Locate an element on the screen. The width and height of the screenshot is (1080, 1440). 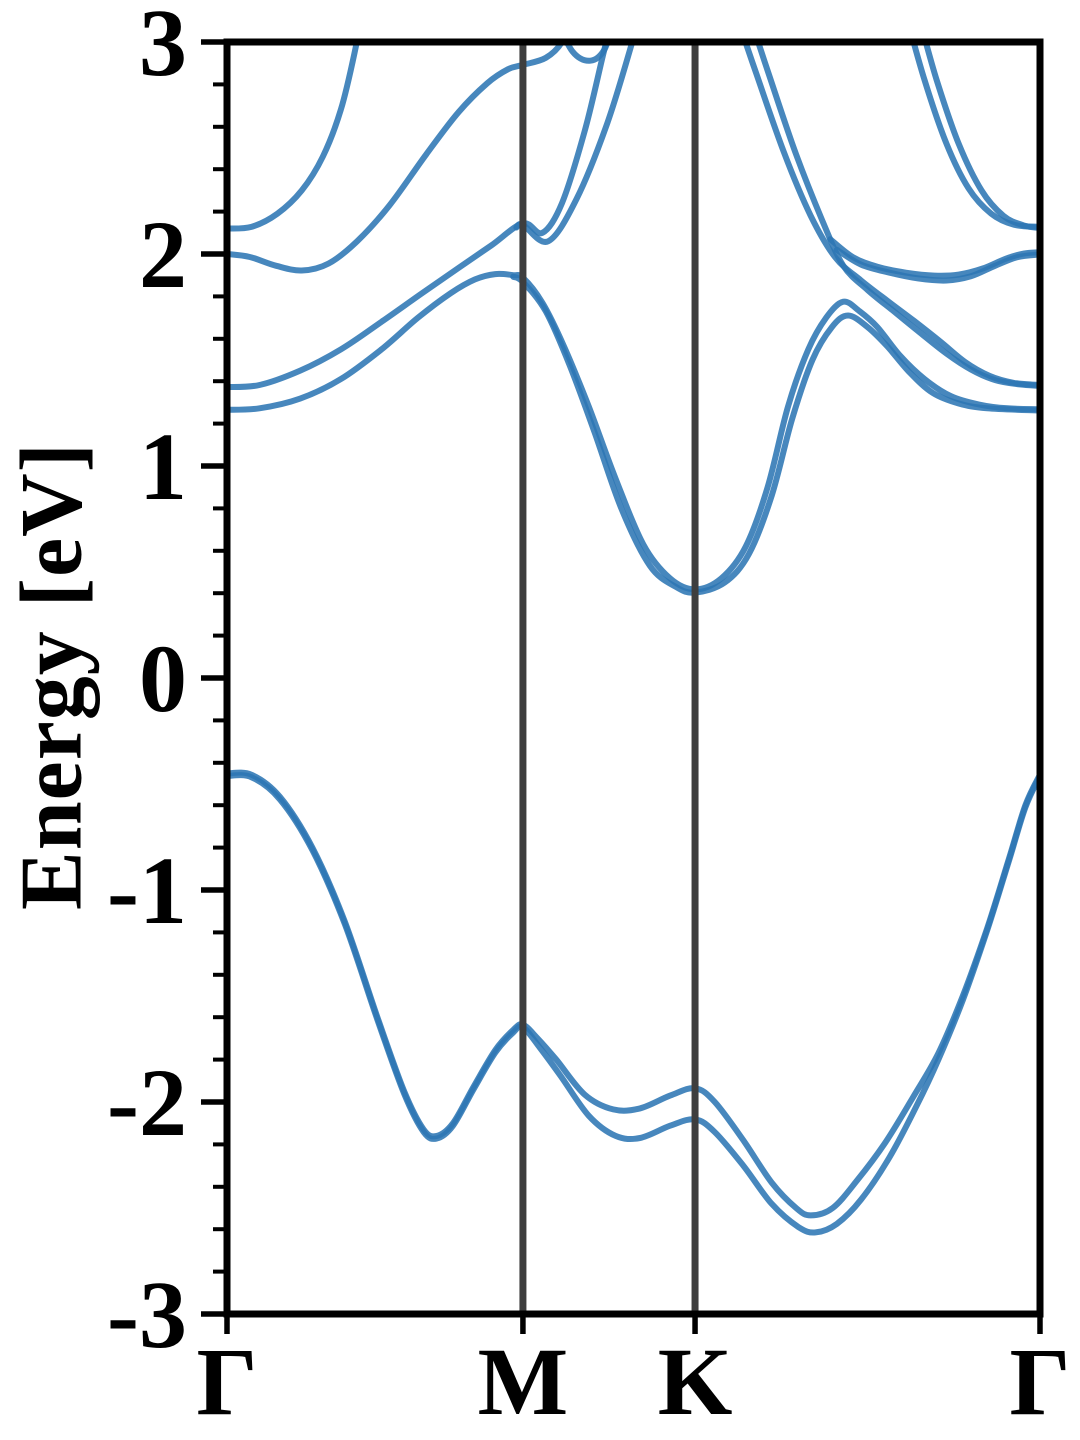
y-tick-label--2: -2 is located at coordinates (147, 1102).